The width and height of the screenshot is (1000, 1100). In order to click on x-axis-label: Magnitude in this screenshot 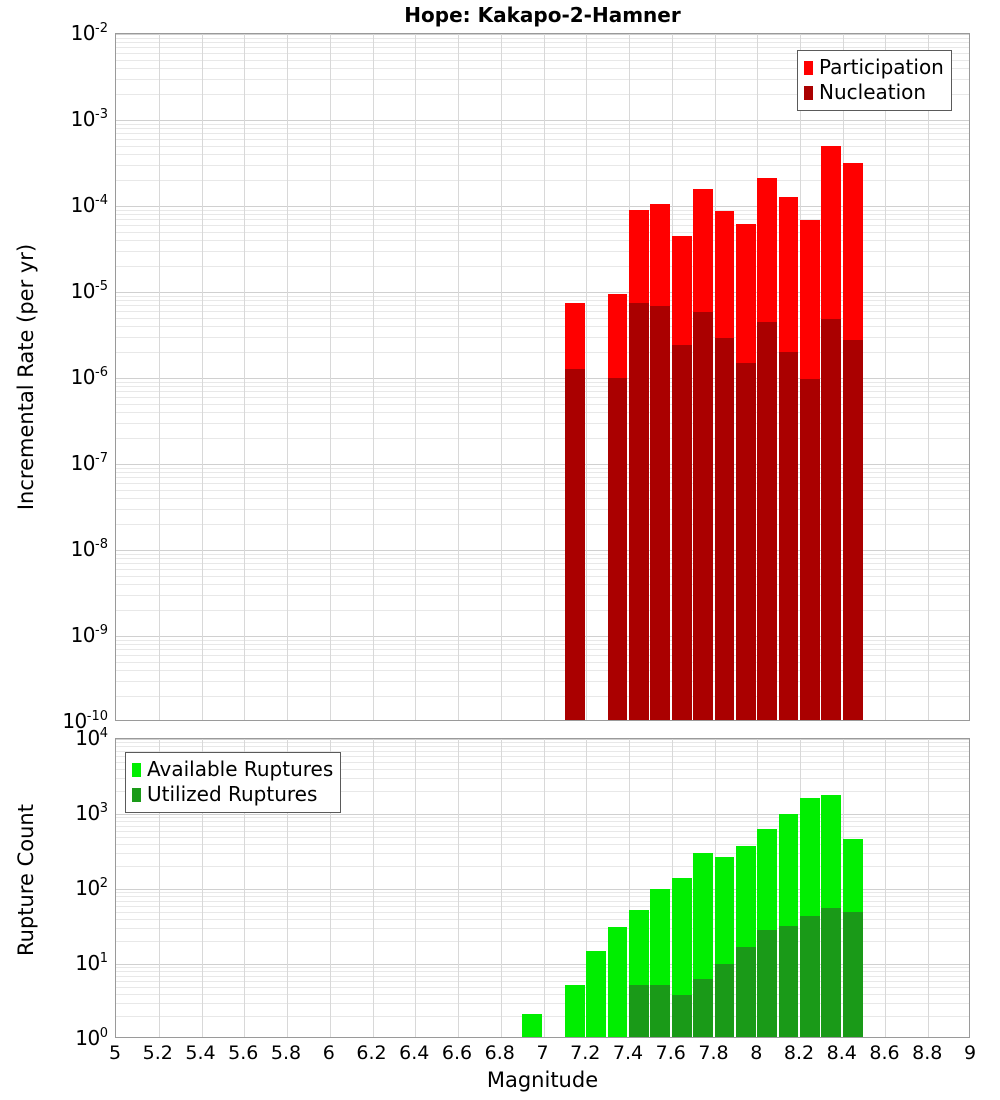, I will do `click(542, 1080)`.